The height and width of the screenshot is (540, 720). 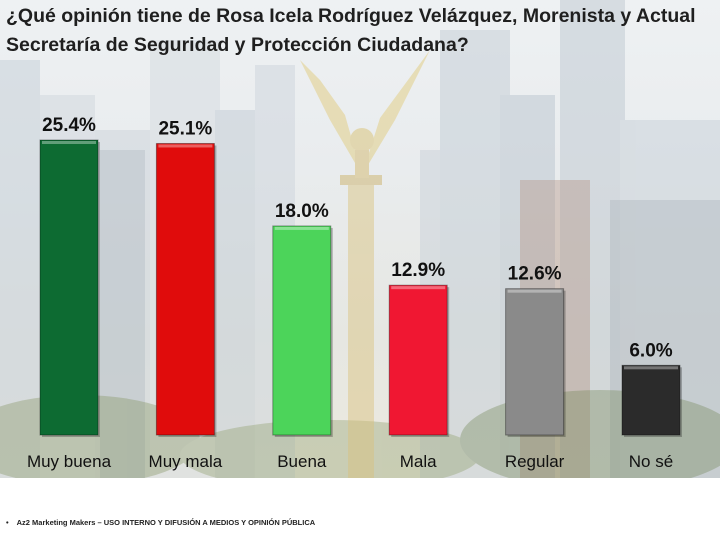 What do you see at coordinates (185, 289) in the screenshot?
I see `bar-muy-mala` at bounding box center [185, 289].